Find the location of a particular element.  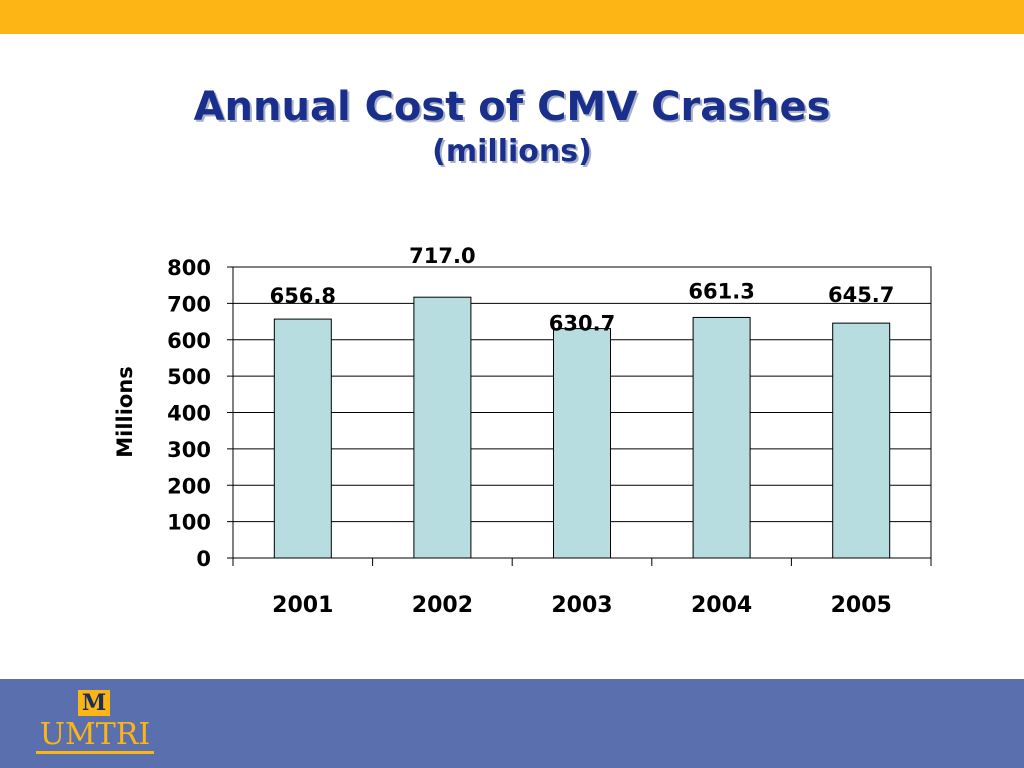

slide-title: Annual Cost of CMV Crashes is located at coordinates (512, 107).